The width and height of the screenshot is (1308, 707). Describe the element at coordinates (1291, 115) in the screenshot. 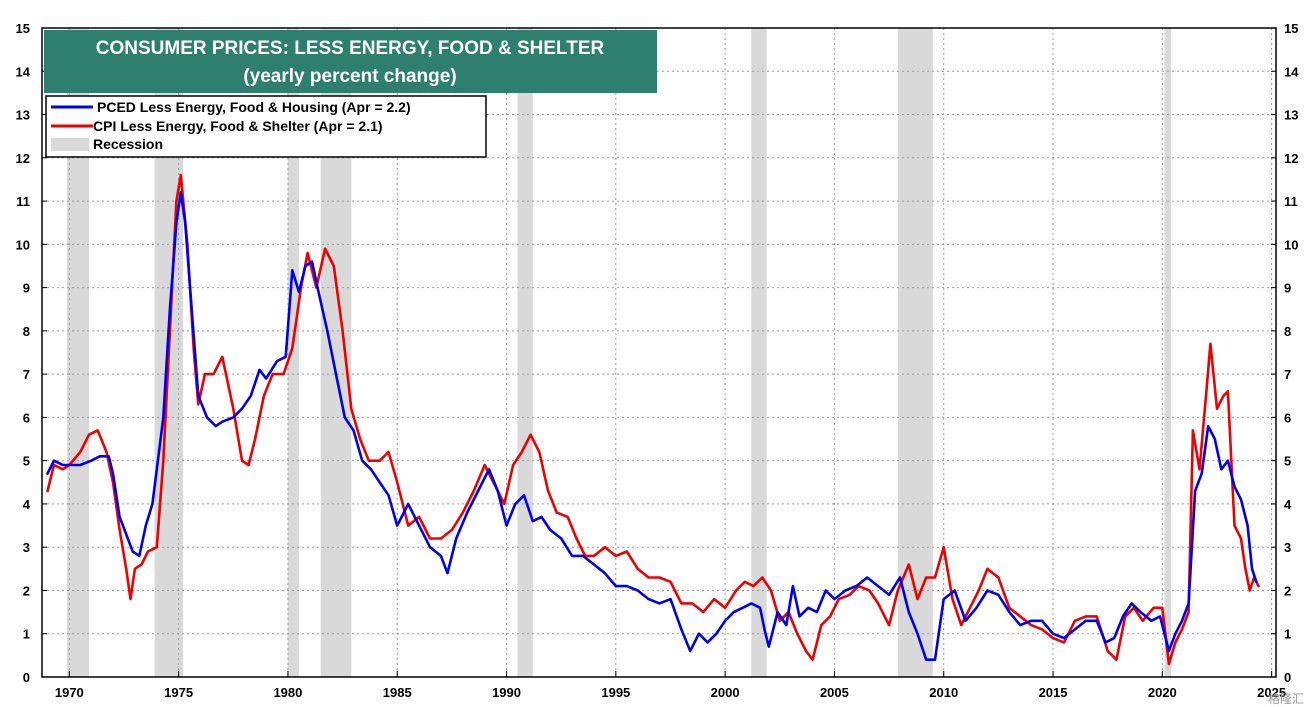

I see `y-tick-label-right-13: 13` at that location.